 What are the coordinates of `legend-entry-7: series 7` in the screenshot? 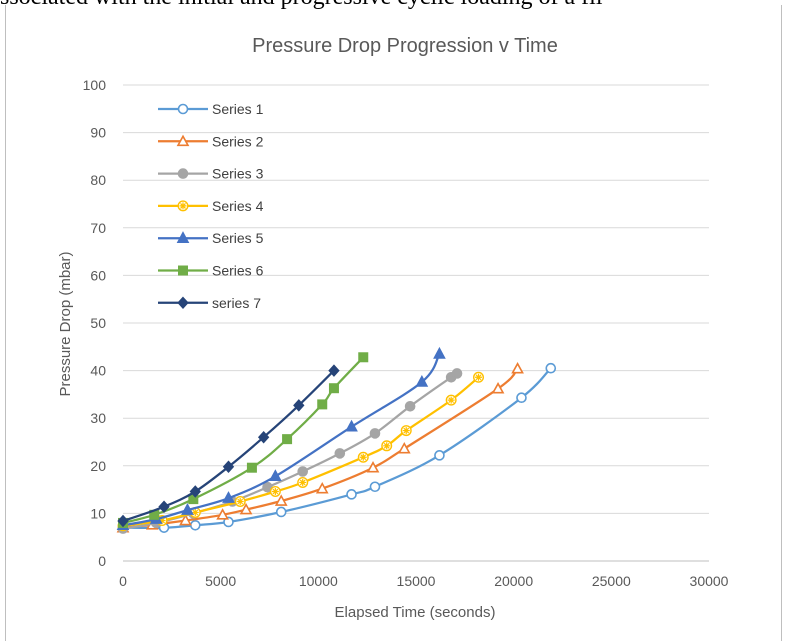 It's located at (209, 303).